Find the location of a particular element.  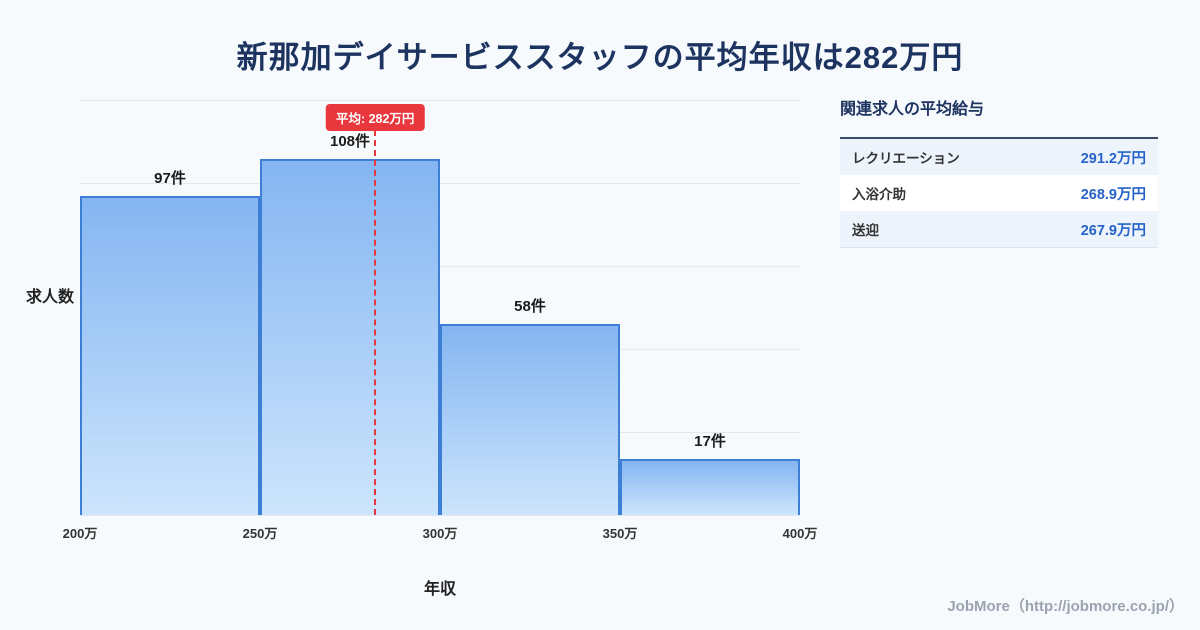

related-jobs-title: 関連求人の平均給与 is located at coordinates (912, 109).